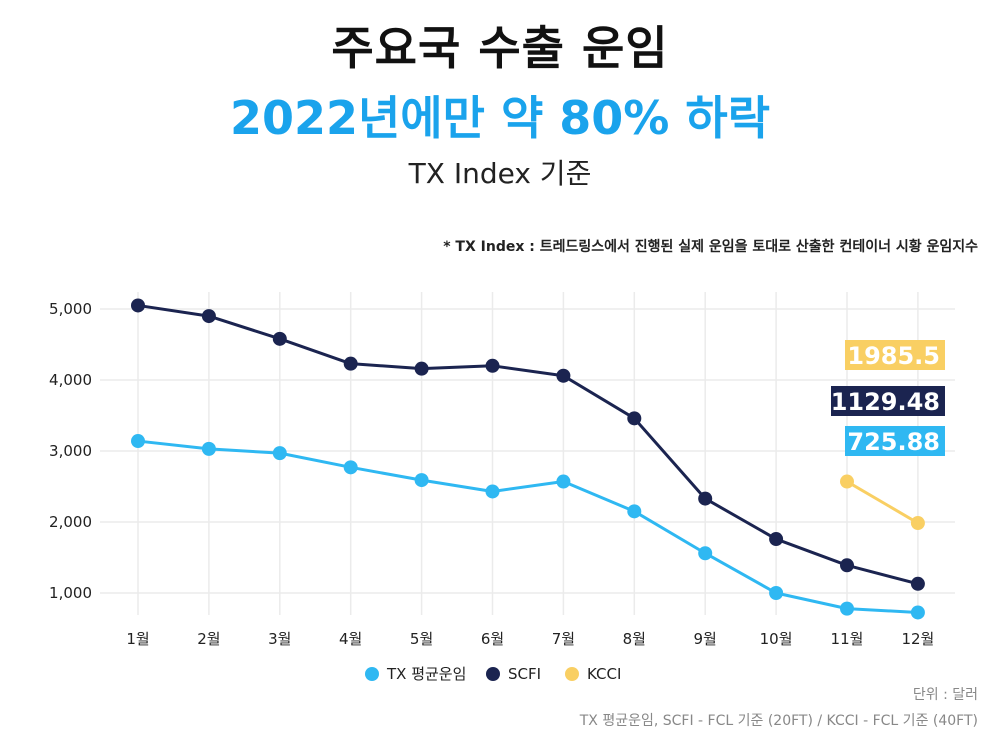 This screenshot has height=746, width=1000. I want to click on x-tick-label: 11월, so click(847, 639).